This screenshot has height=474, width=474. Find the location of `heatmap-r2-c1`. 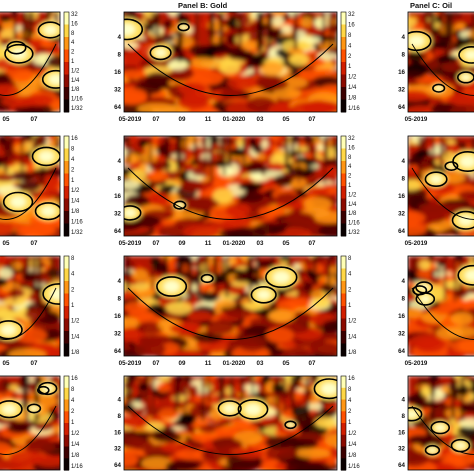

heatmap-r2-c1 is located at coordinates (230, 306).